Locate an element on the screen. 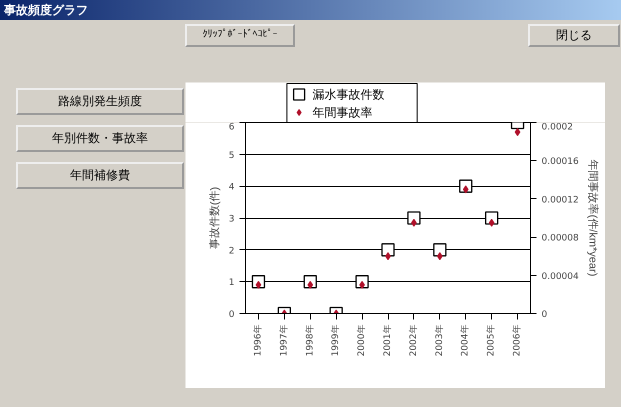 This screenshot has height=407, width=621. text: 事故頻度グラフ is located at coordinates (46, 10).